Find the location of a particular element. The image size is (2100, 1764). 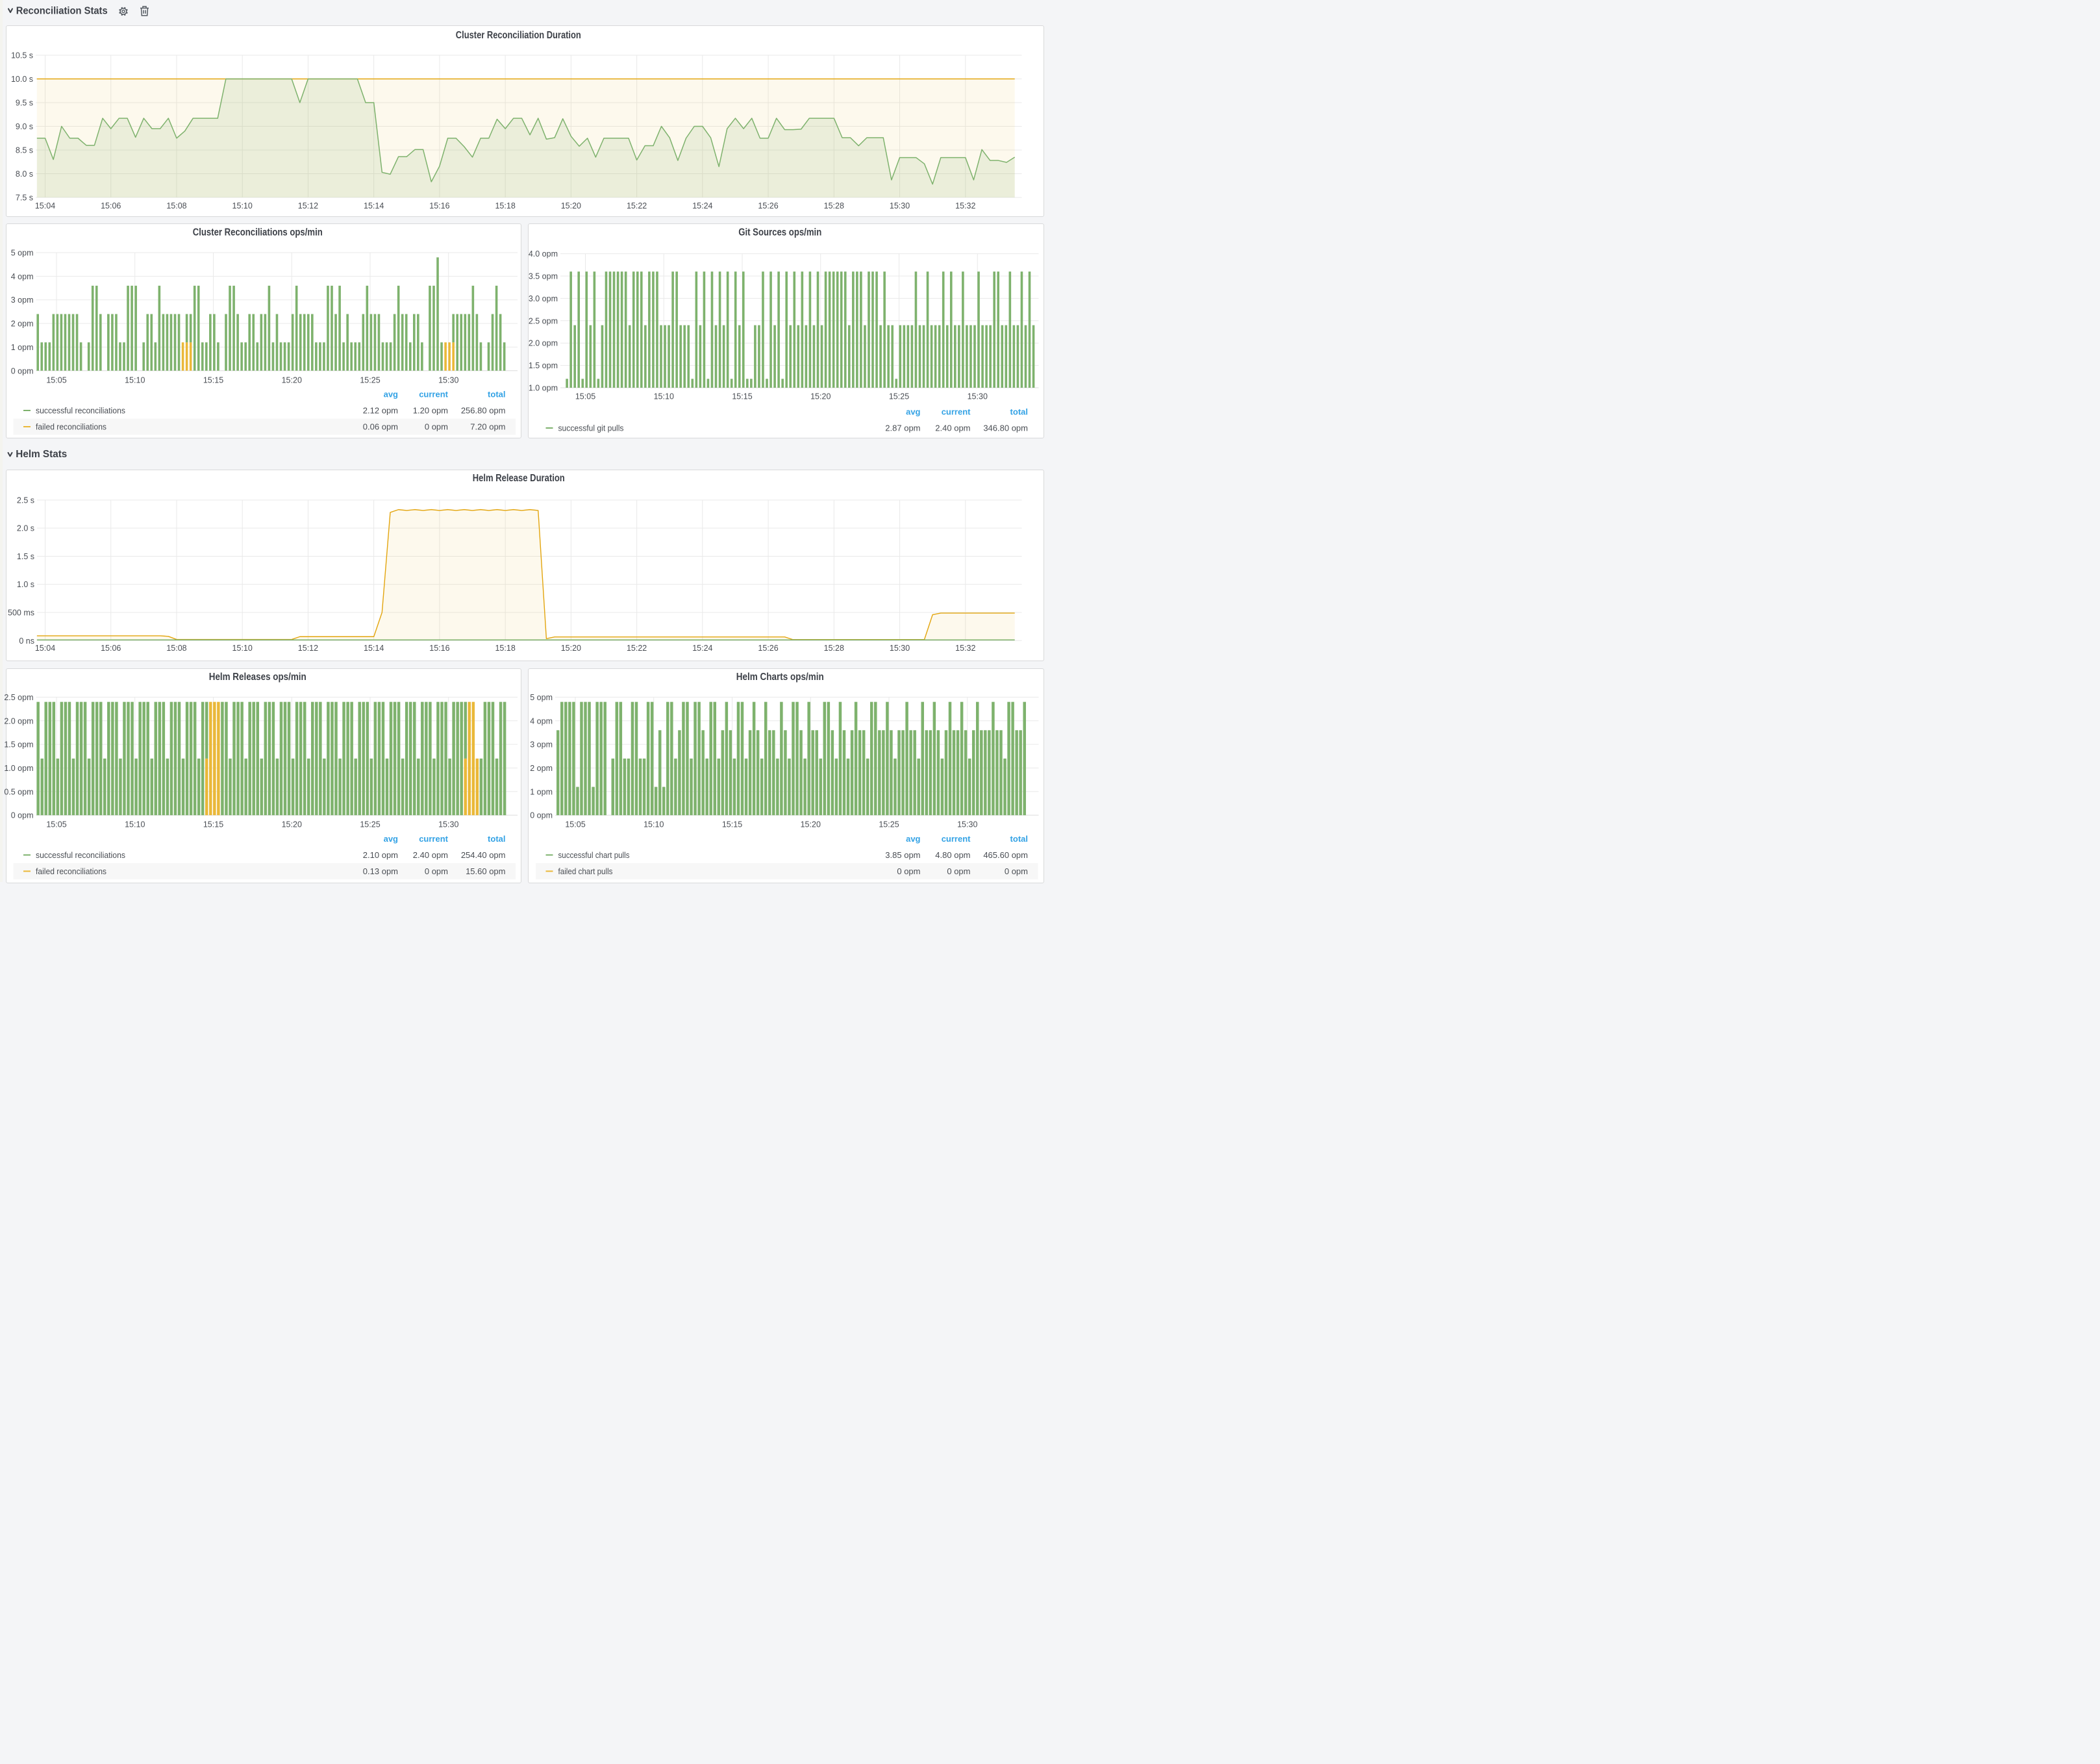

svg-text: 4.80 opm is located at coordinates (953, 855).